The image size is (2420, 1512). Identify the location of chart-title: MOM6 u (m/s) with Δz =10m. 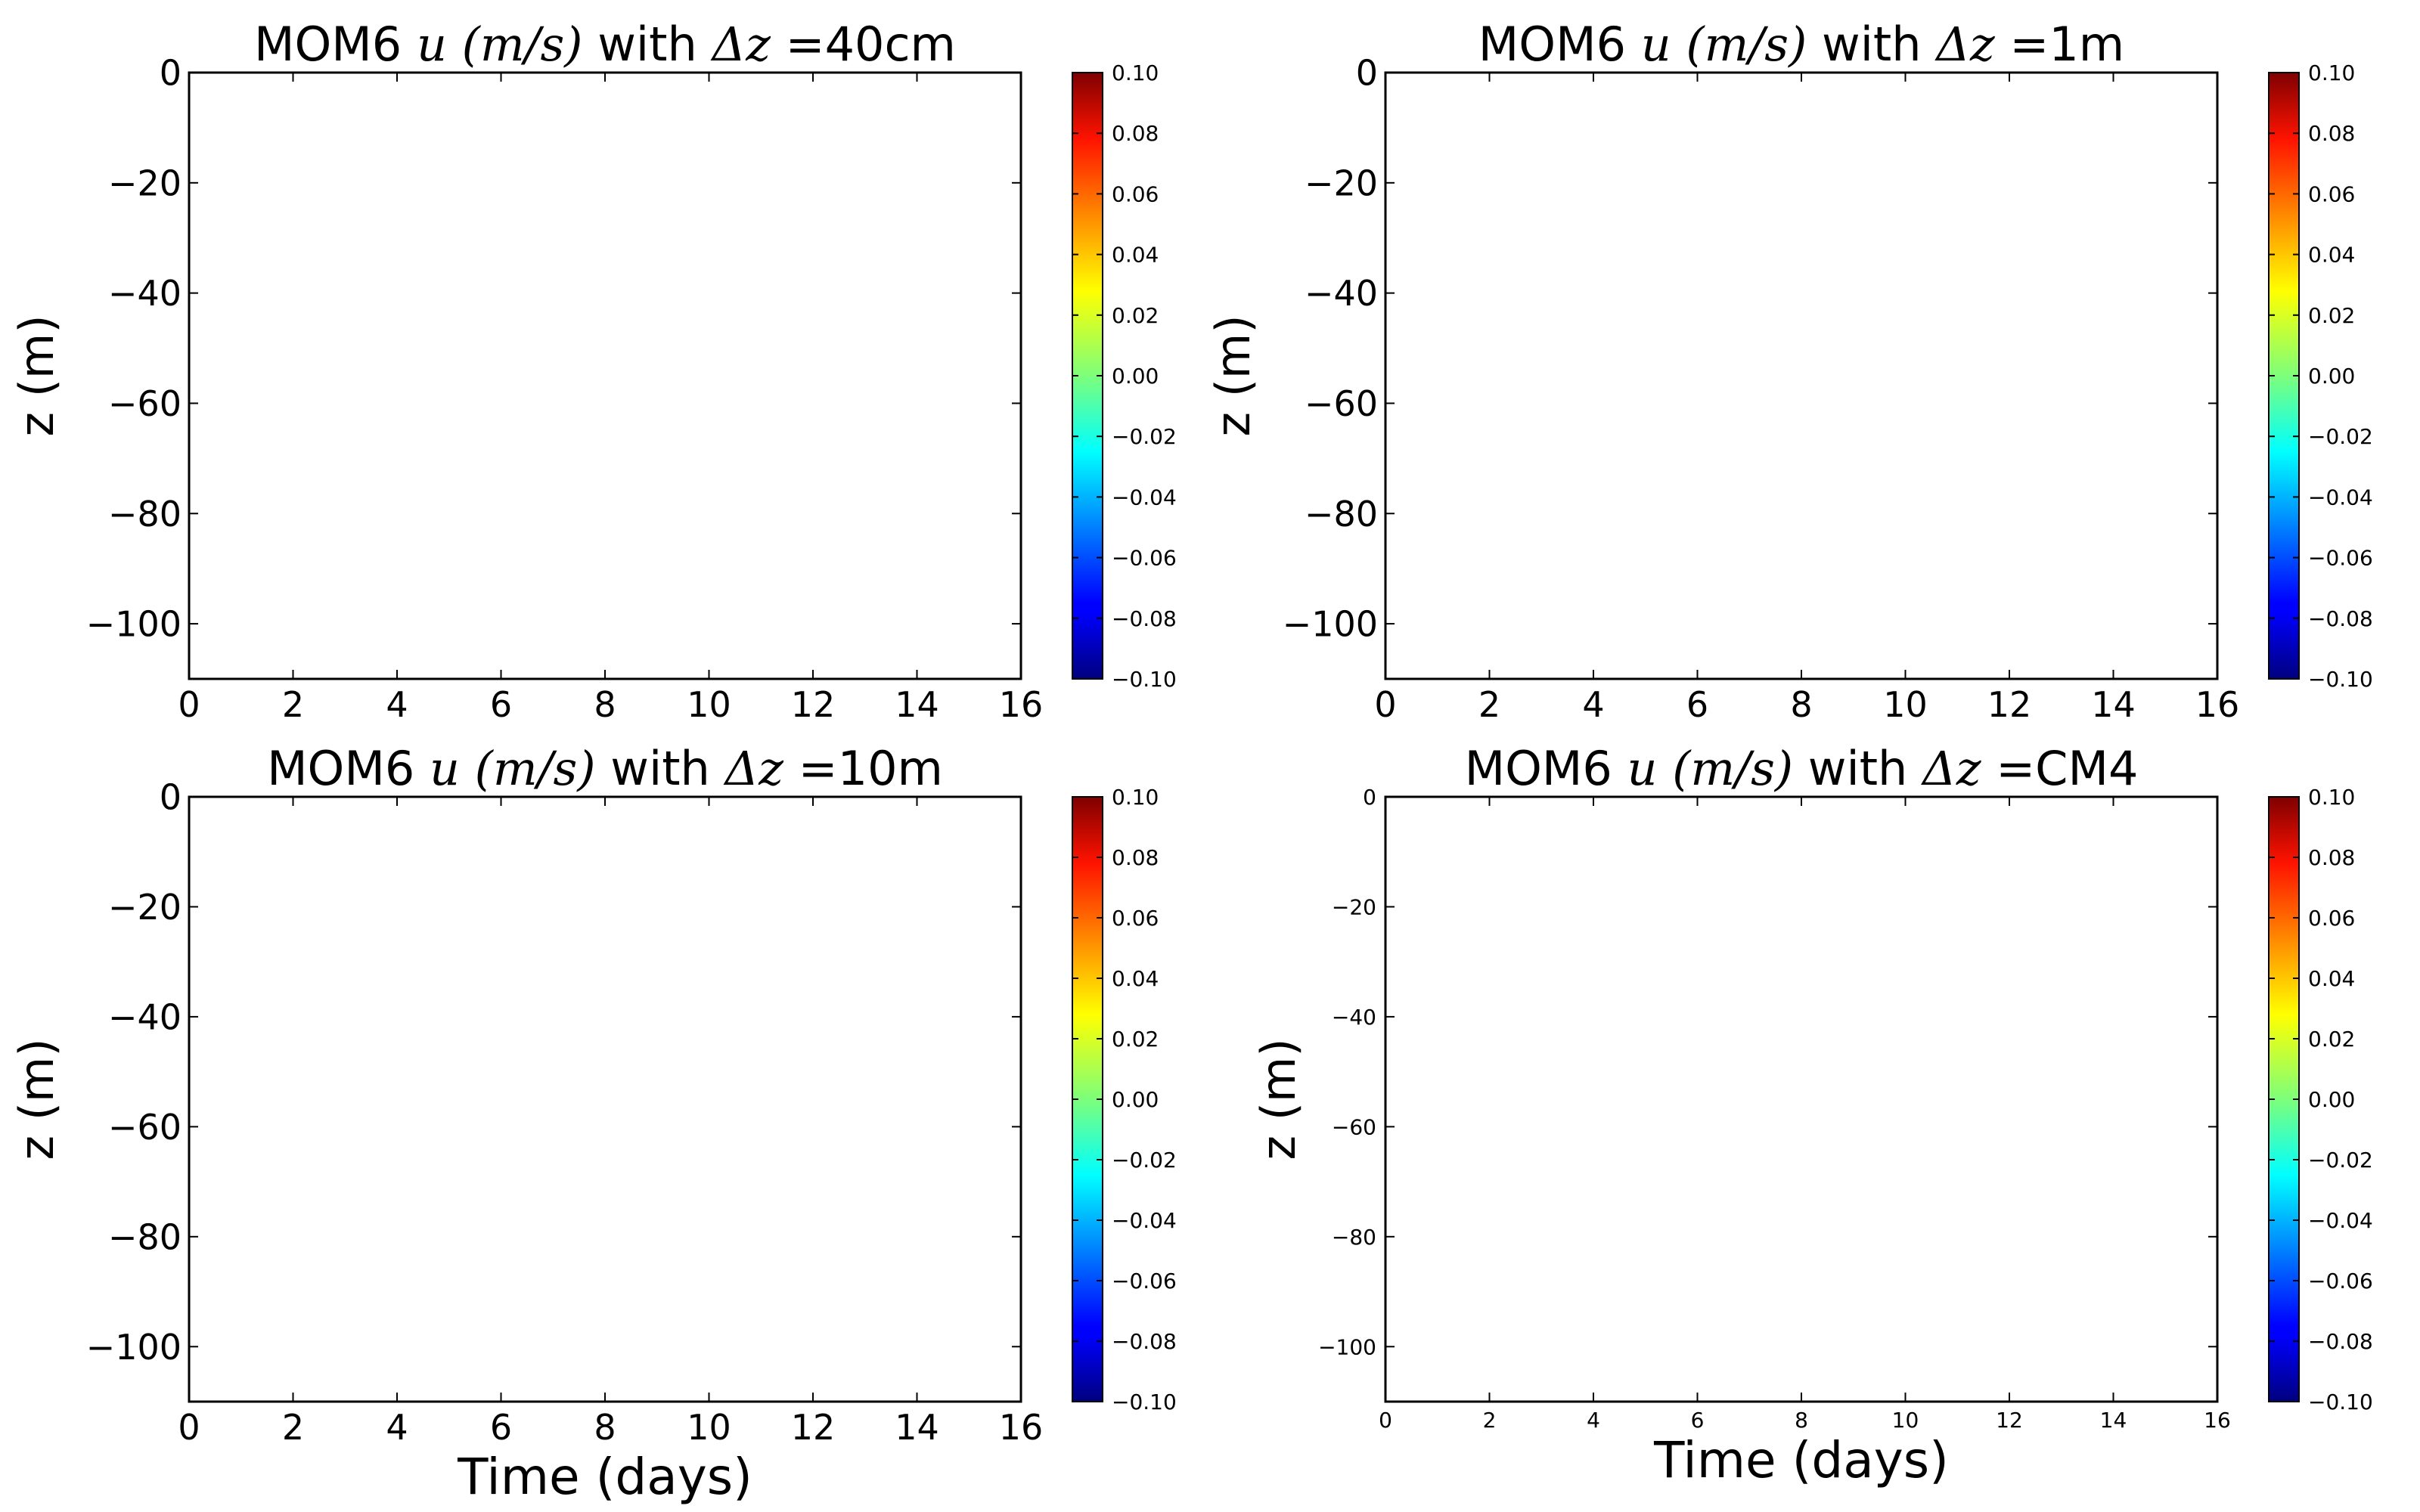
(605, 768).